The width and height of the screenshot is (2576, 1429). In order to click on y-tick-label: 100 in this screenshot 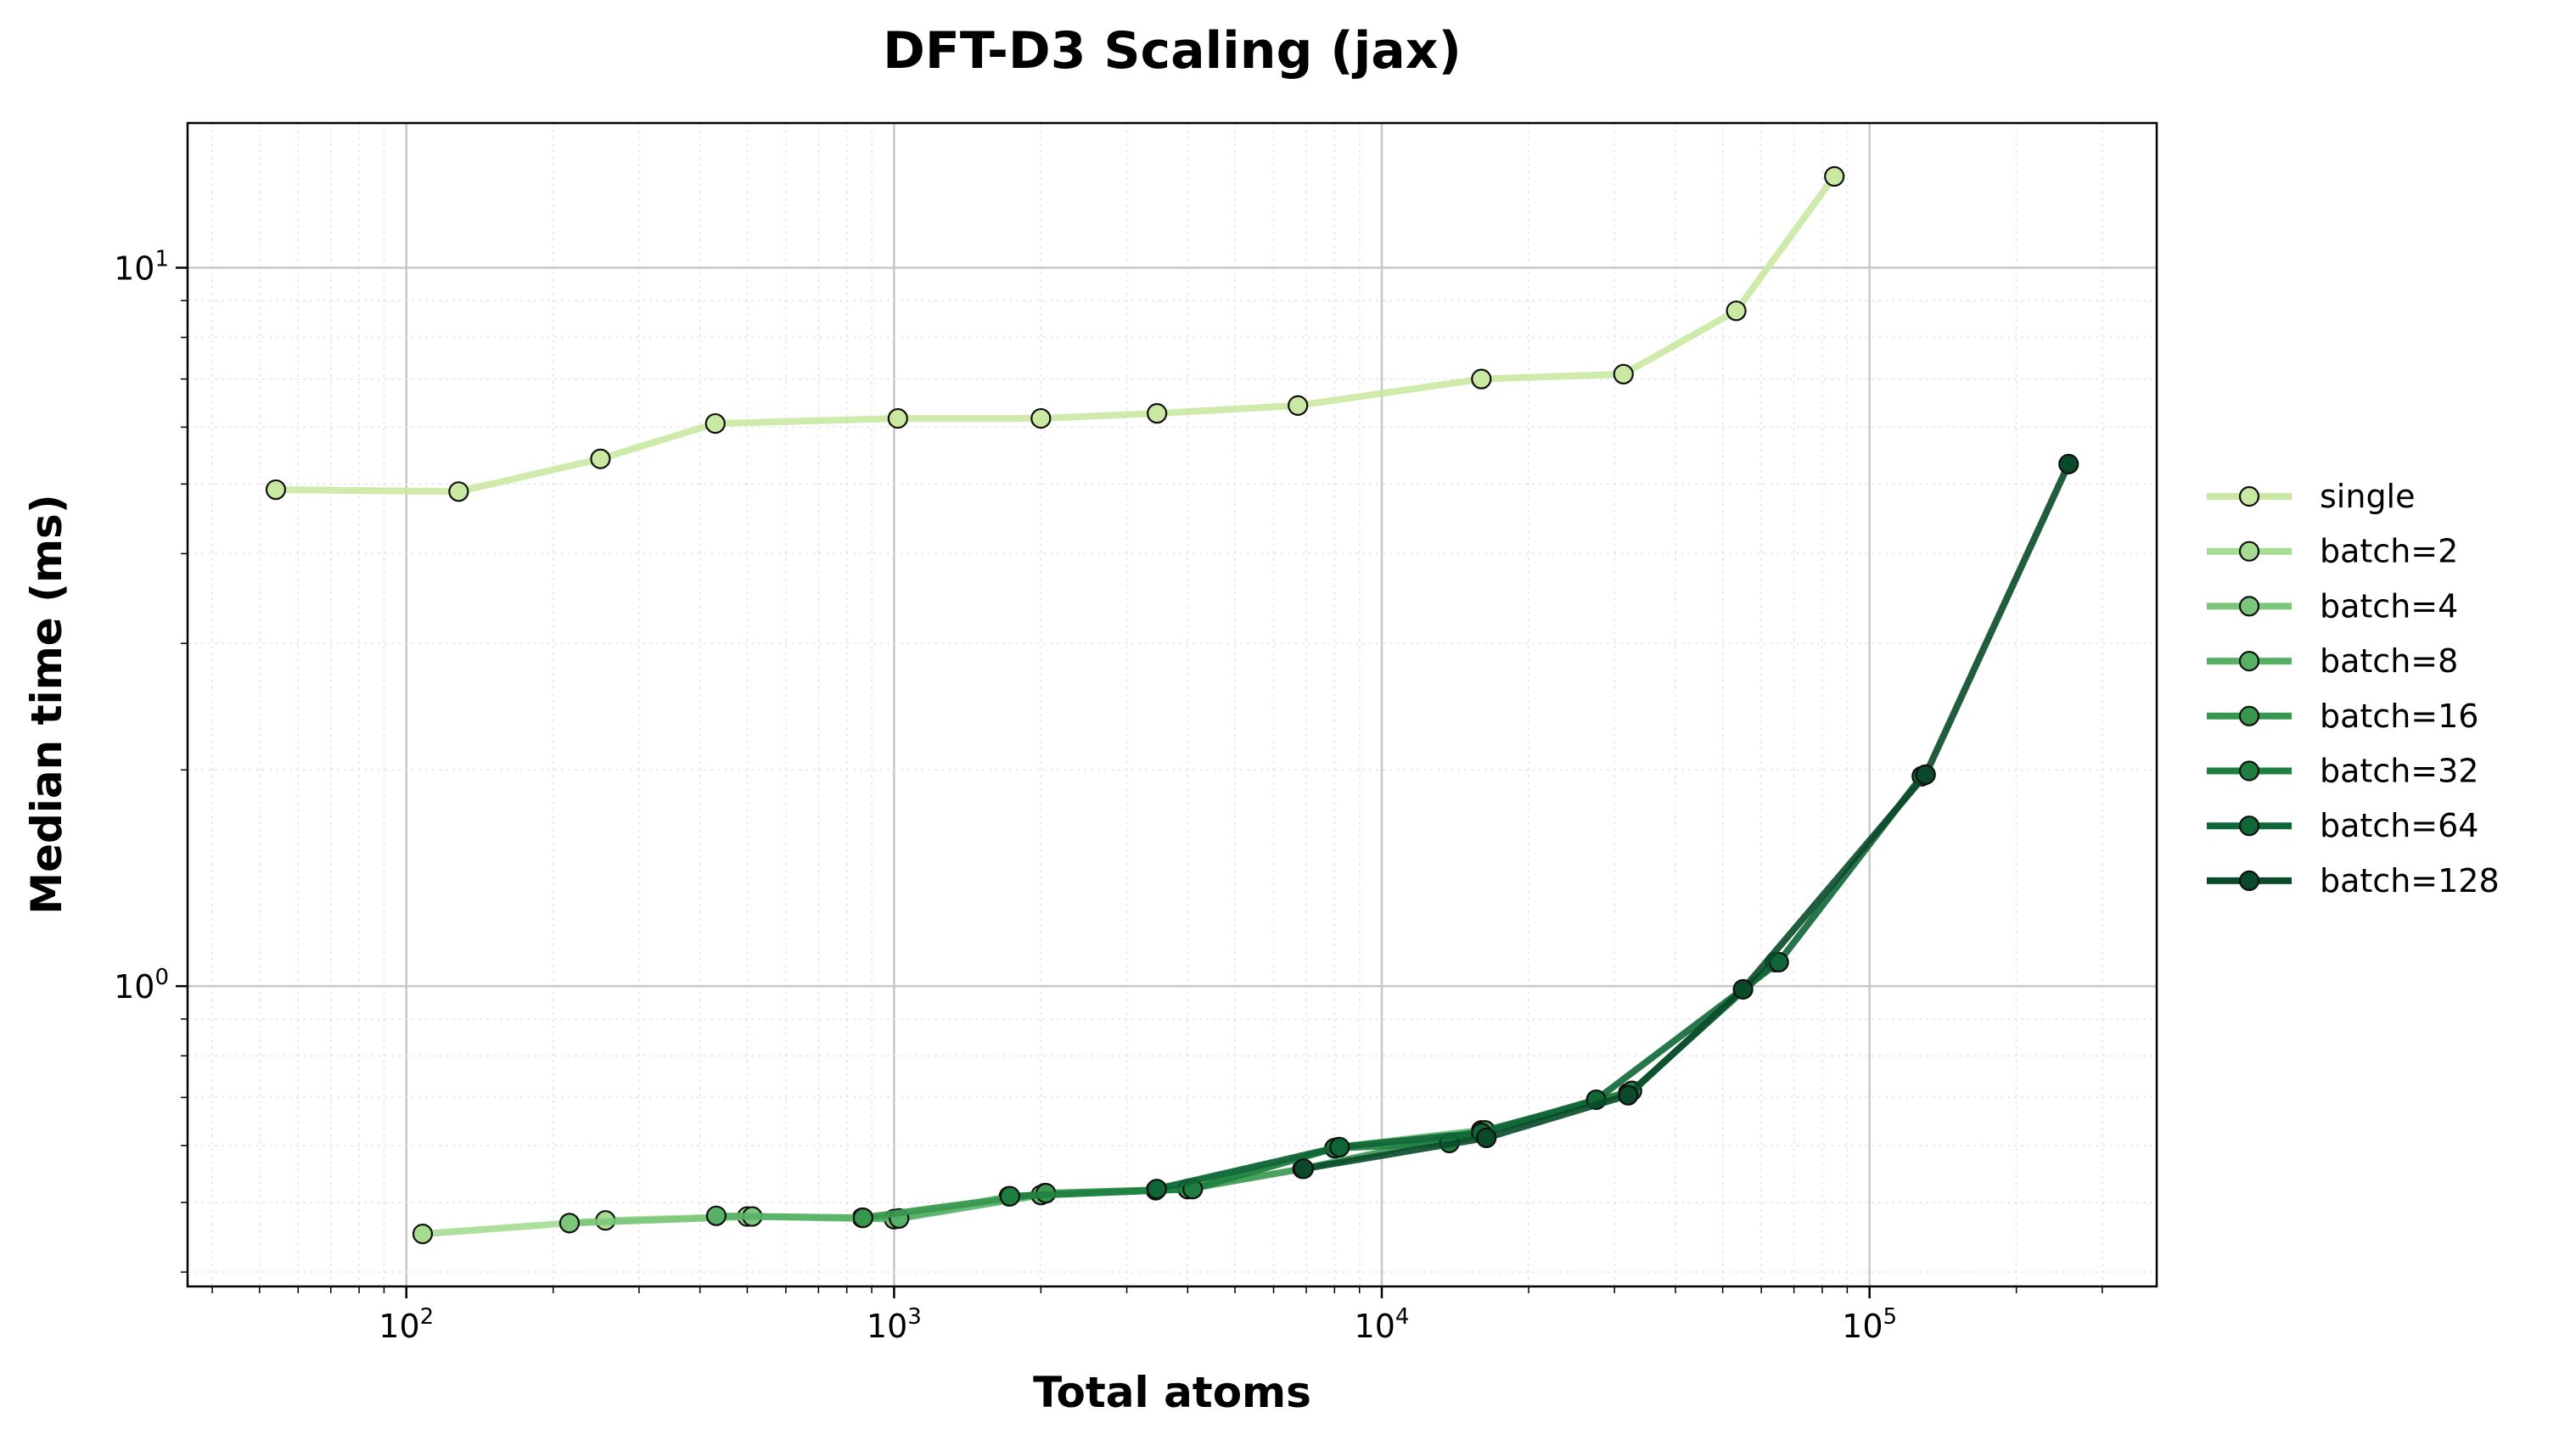, I will do `click(141, 985)`.